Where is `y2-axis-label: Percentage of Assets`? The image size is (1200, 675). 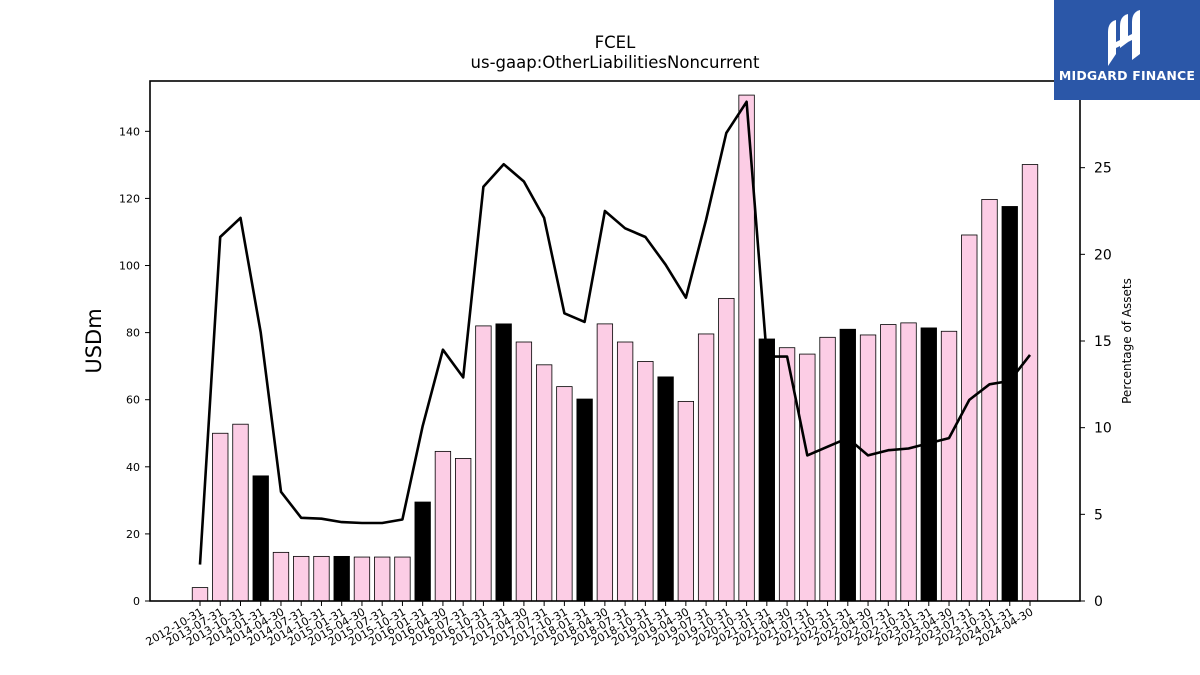
y2-axis-label: Percentage of Assets is located at coordinates (1127, 341).